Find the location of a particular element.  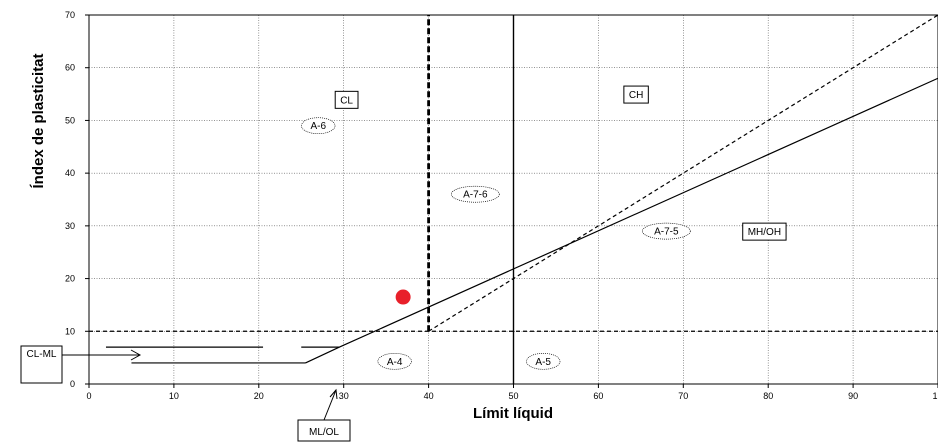

y-tick-label: 40 is located at coordinates (70, 173).